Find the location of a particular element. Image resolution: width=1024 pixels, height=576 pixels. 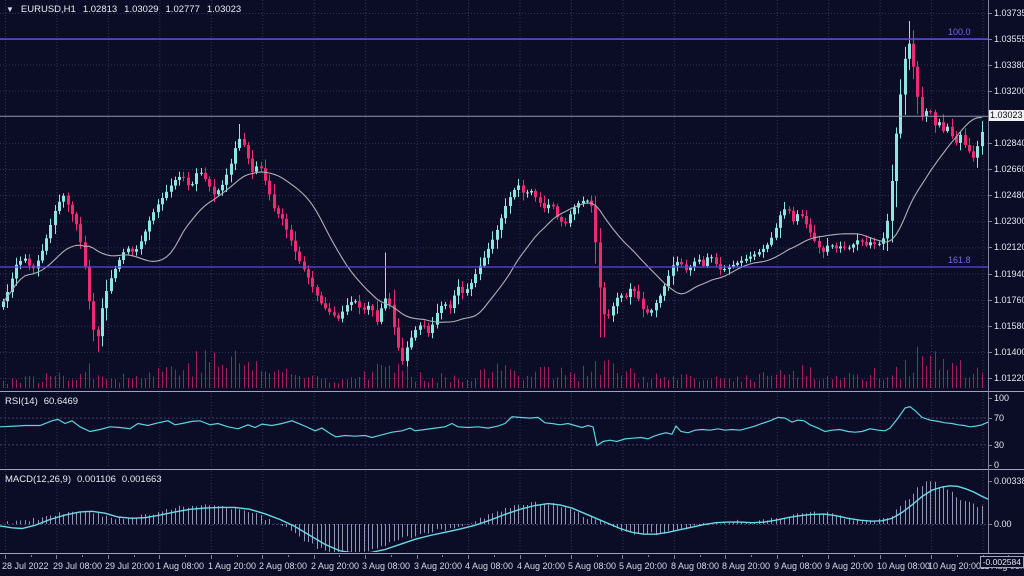

time-axis-label: 28 Jul 2022 is located at coordinates (25, 566).